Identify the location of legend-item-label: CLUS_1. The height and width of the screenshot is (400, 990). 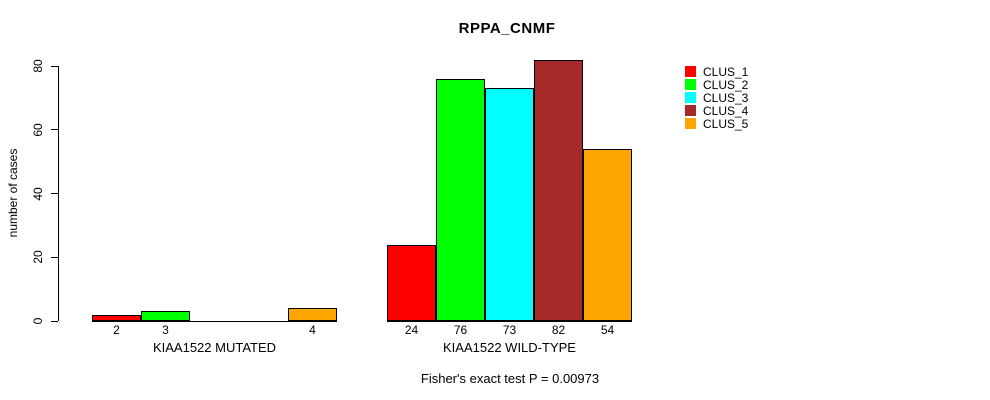
(726, 71).